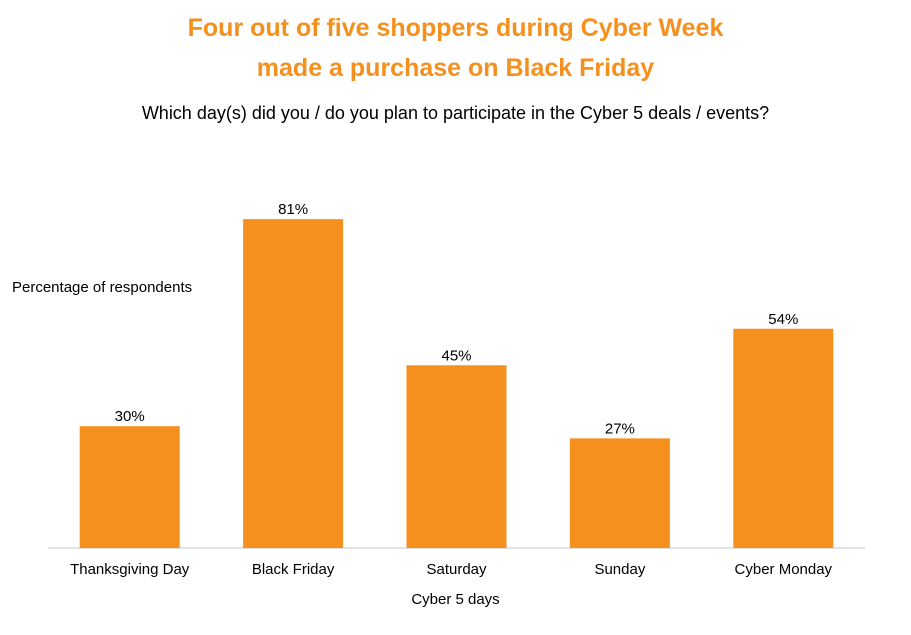  What do you see at coordinates (619, 493) in the screenshot?
I see `bar-sunday` at bounding box center [619, 493].